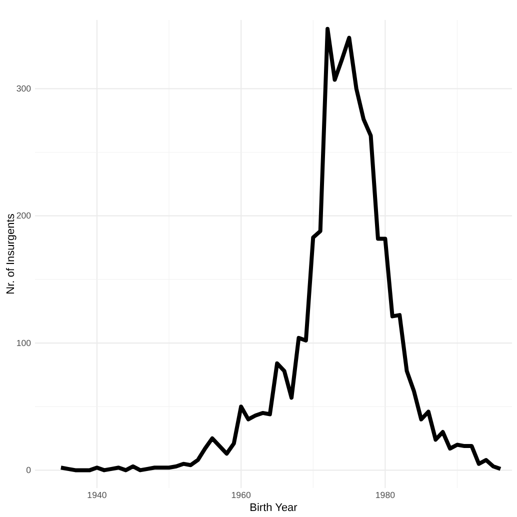 The image size is (517, 517). What do you see at coordinates (29, 470) in the screenshot?
I see `y-tick-label: 0` at bounding box center [29, 470].